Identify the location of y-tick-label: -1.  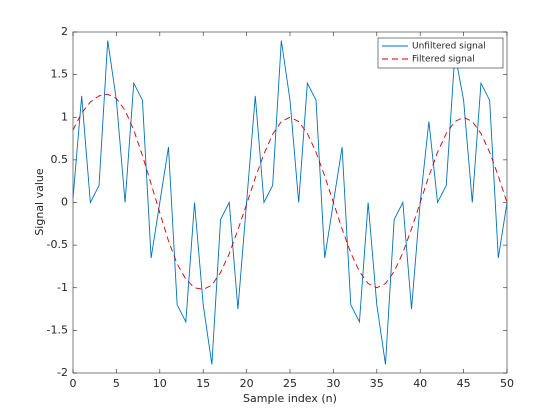
(62, 287).